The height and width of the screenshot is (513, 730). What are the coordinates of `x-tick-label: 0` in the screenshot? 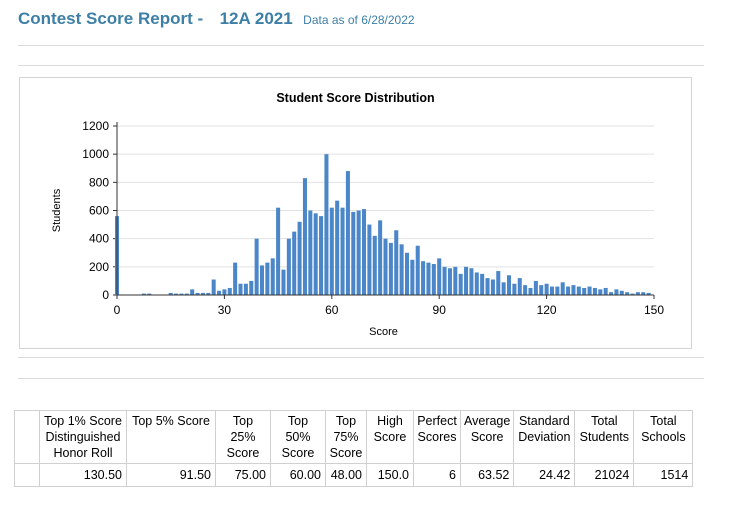 It's located at (117, 310).